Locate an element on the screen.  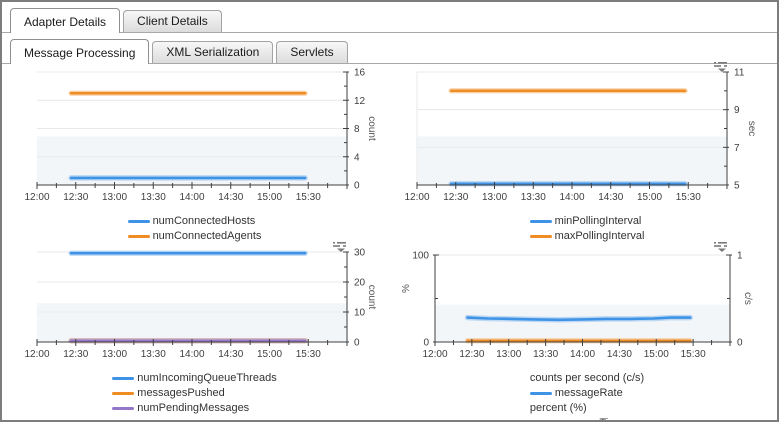
legend-label: minPollingInterval is located at coordinates (598, 221).